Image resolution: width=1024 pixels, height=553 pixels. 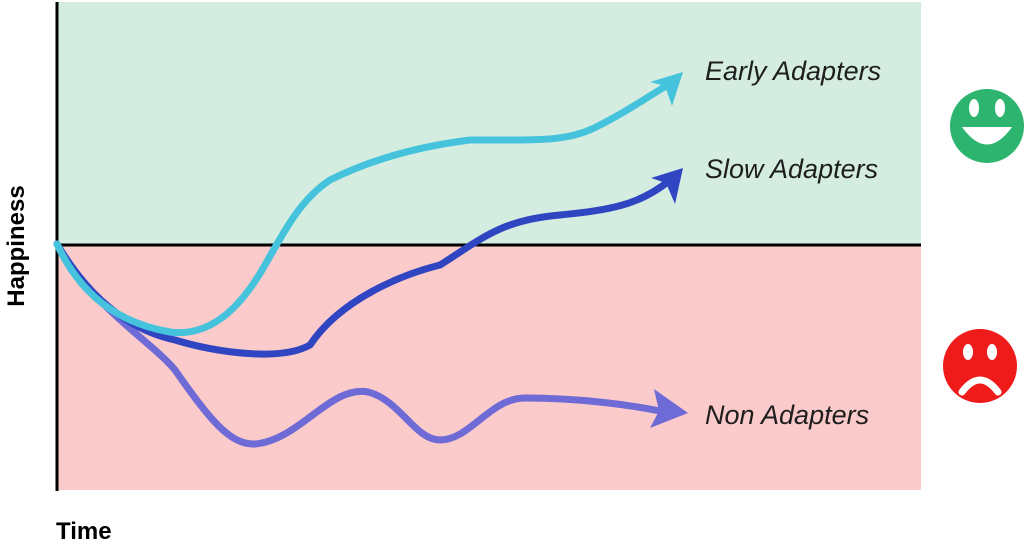 What do you see at coordinates (669, 408) in the screenshot?
I see `non-adapters-arrowhead` at bounding box center [669, 408].